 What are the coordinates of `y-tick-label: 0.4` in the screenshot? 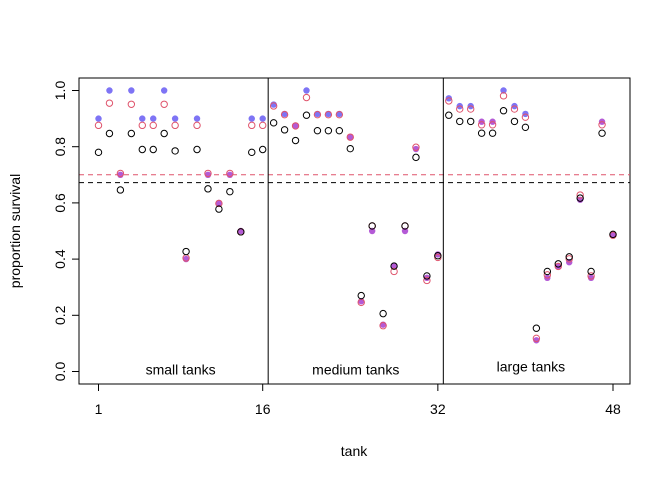 It's located at (60, 259).